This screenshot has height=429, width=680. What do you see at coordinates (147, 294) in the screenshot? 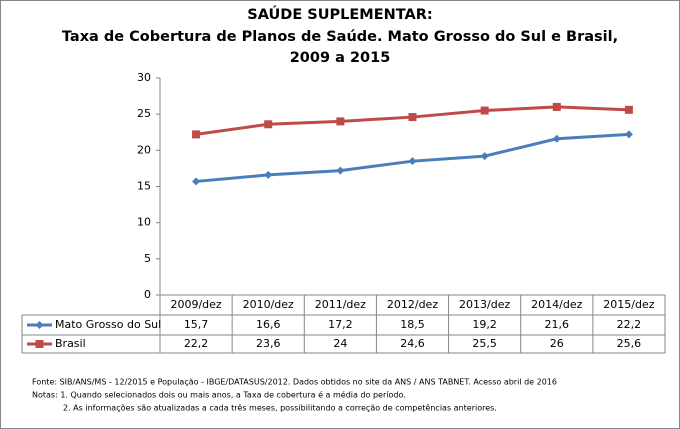
I see `y-tick-label: 0` at bounding box center [147, 294].